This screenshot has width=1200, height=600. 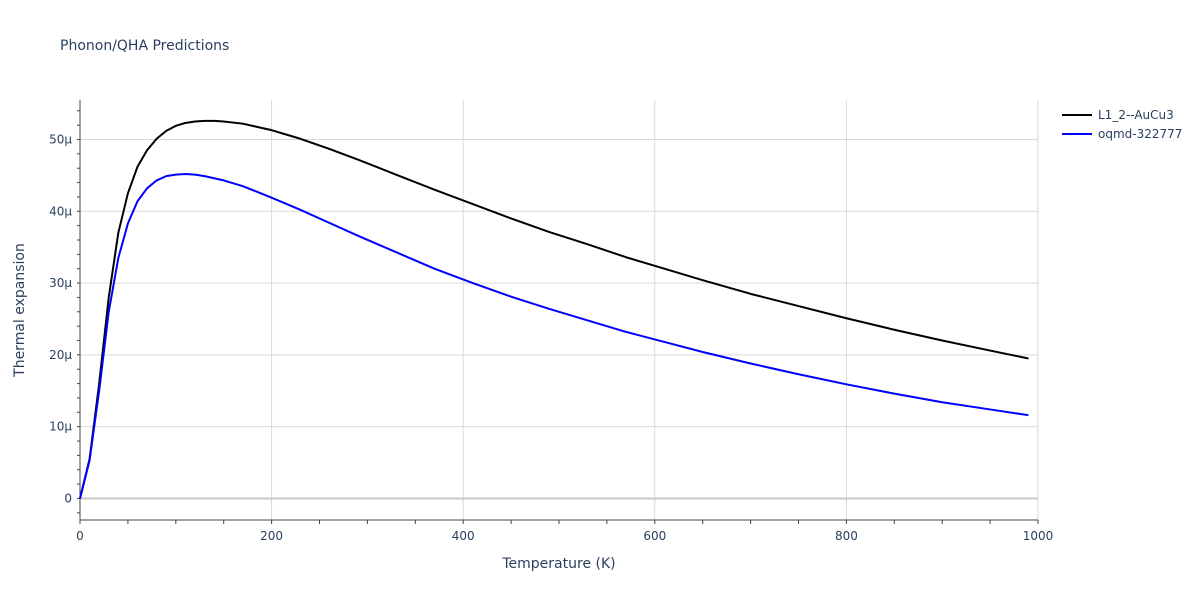 I want to click on legend-label: oqmd-322777, so click(x=1140, y=134).